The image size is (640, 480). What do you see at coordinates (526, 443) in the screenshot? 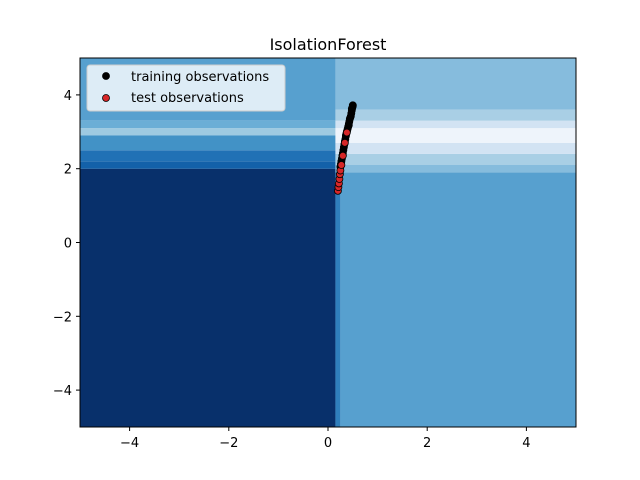
I see `x-tick-label: 4` at bounding box center [526, 443].